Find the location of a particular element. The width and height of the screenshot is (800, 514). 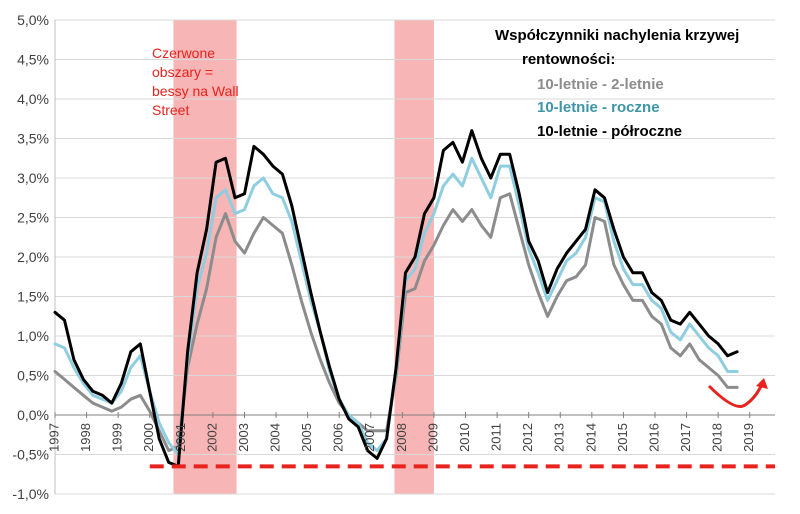

x-tick-label: 2019 is located at coordinates (748, 437).